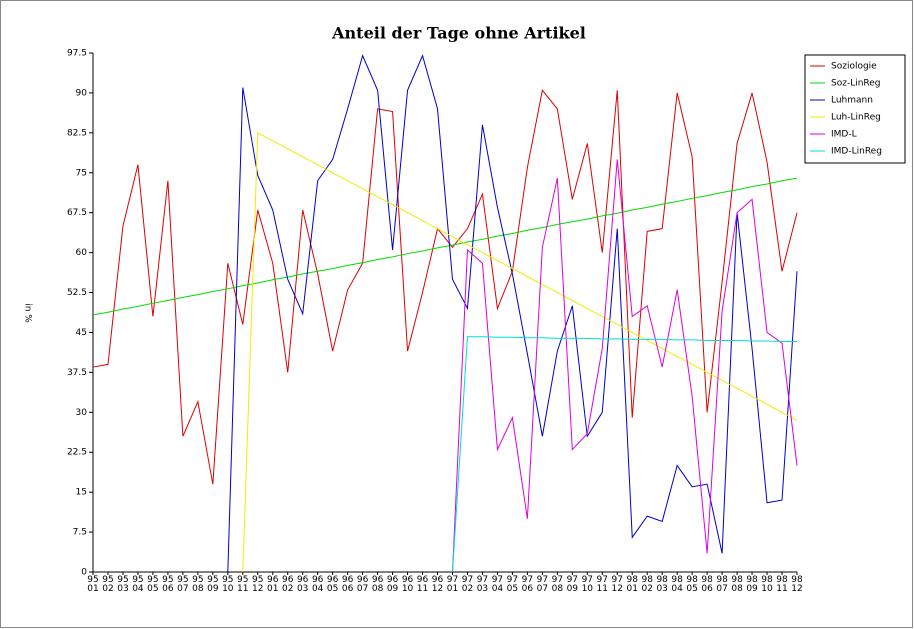 The width and height of the screenshot is (914, 629). What do you see at coordinates (81, 493) in the screenshot?
I see `y-tick-label: 15` at bounding box center [81, 493].